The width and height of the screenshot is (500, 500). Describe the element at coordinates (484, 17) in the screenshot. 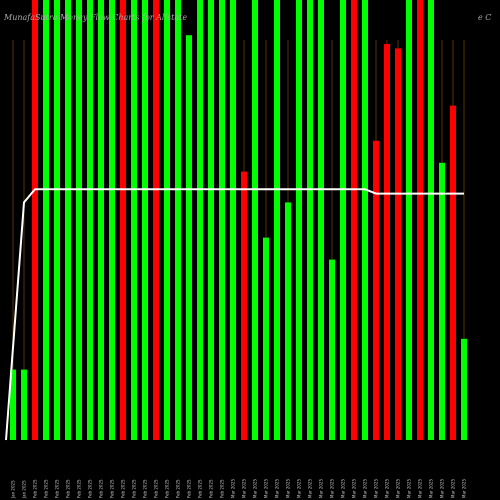

I see `chart-title-suffix: e C` at that location.